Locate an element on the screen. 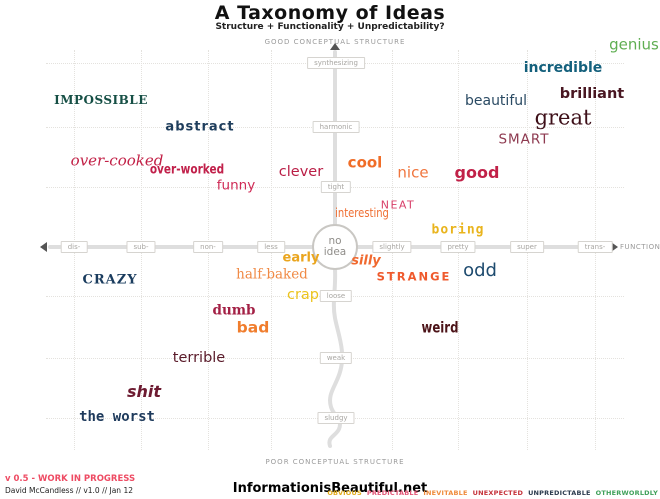 This screenshot has width=660, height=499. y-axis-tick: sludgy is located at coordinates (336, 418).